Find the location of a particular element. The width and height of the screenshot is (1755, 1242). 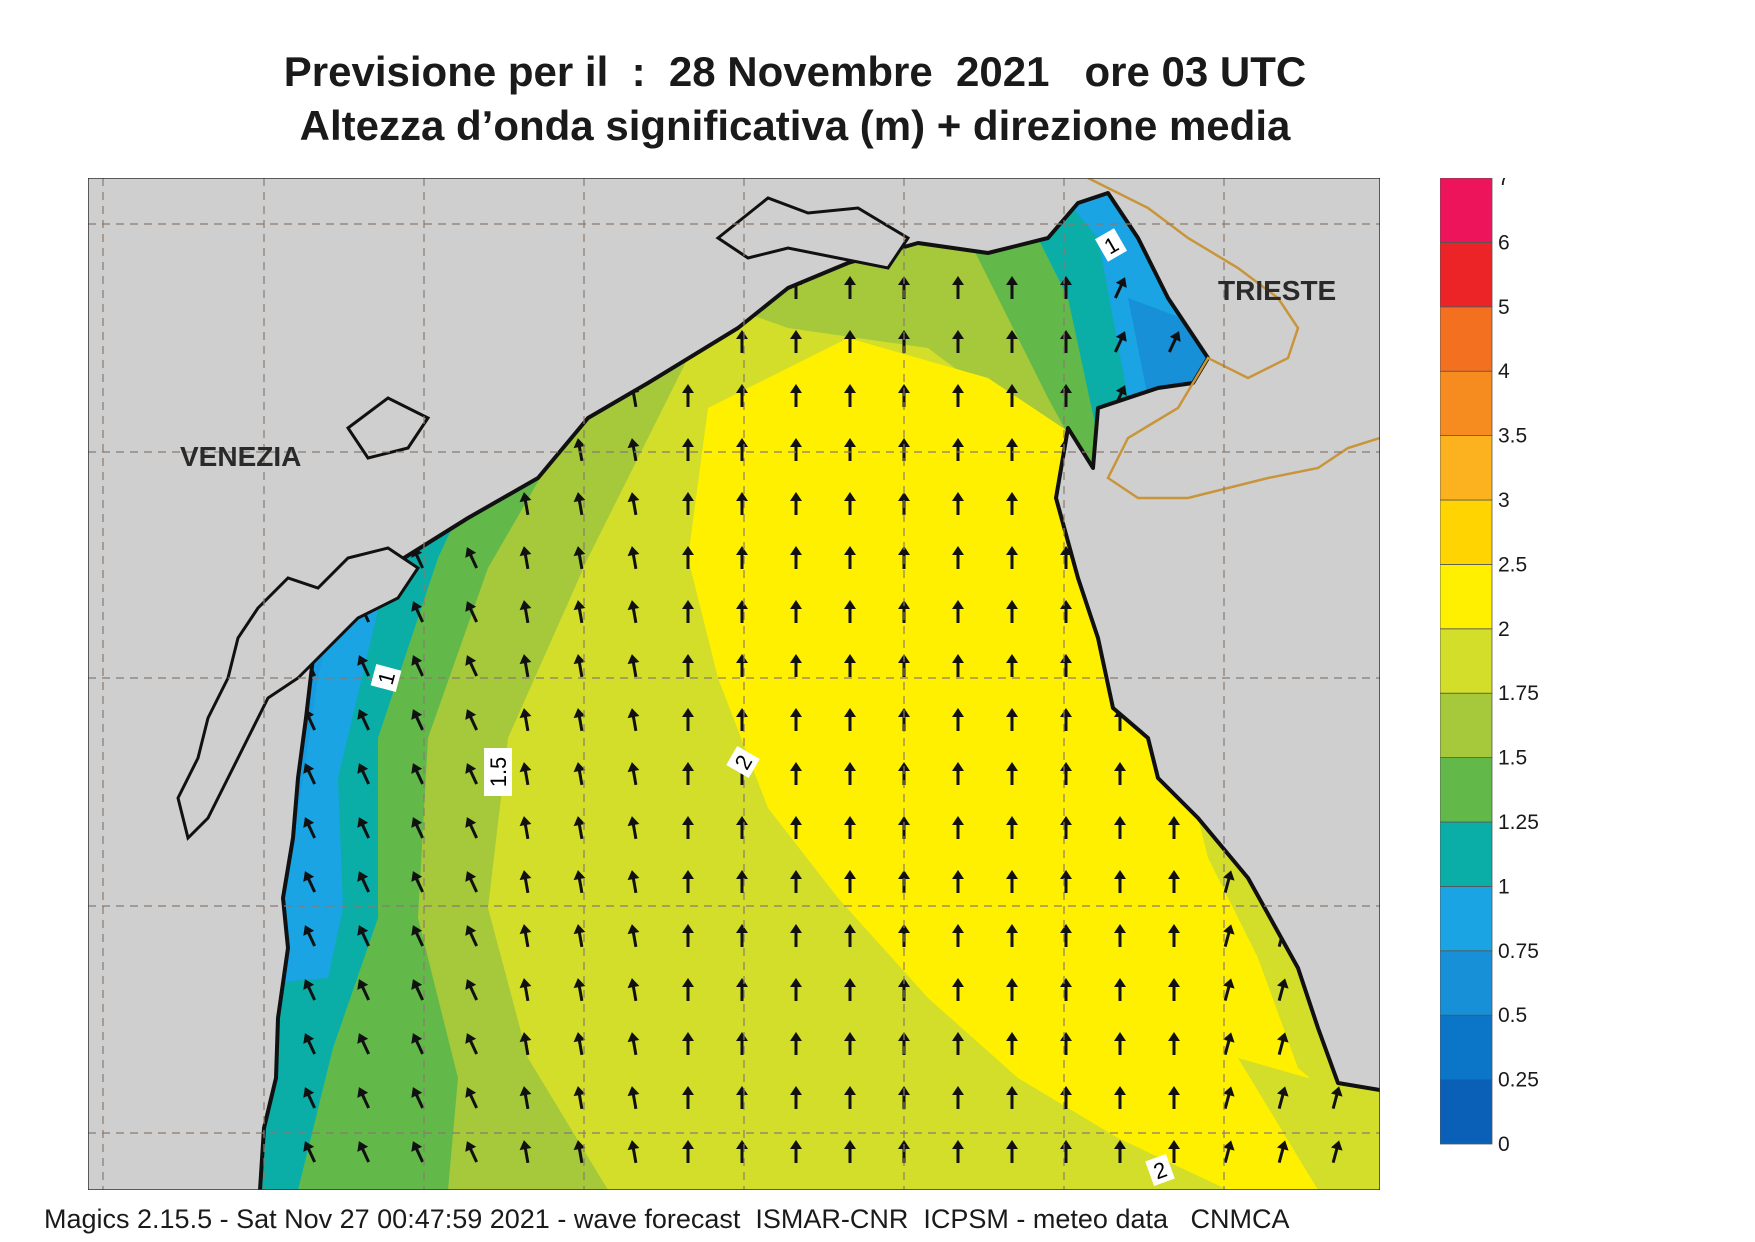

grado-lagoon-islands is located at coordinates (813, 233).